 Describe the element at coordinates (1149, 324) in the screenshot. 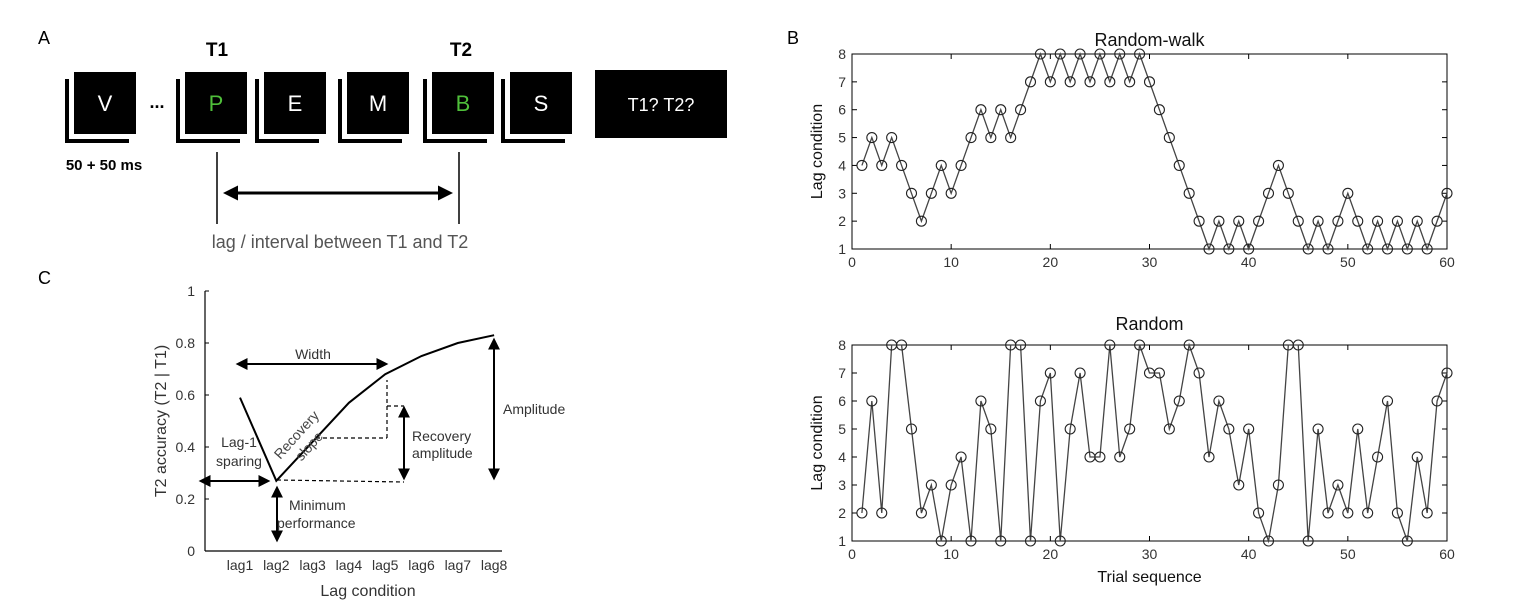

I see `rnd-title: Random` at that location.